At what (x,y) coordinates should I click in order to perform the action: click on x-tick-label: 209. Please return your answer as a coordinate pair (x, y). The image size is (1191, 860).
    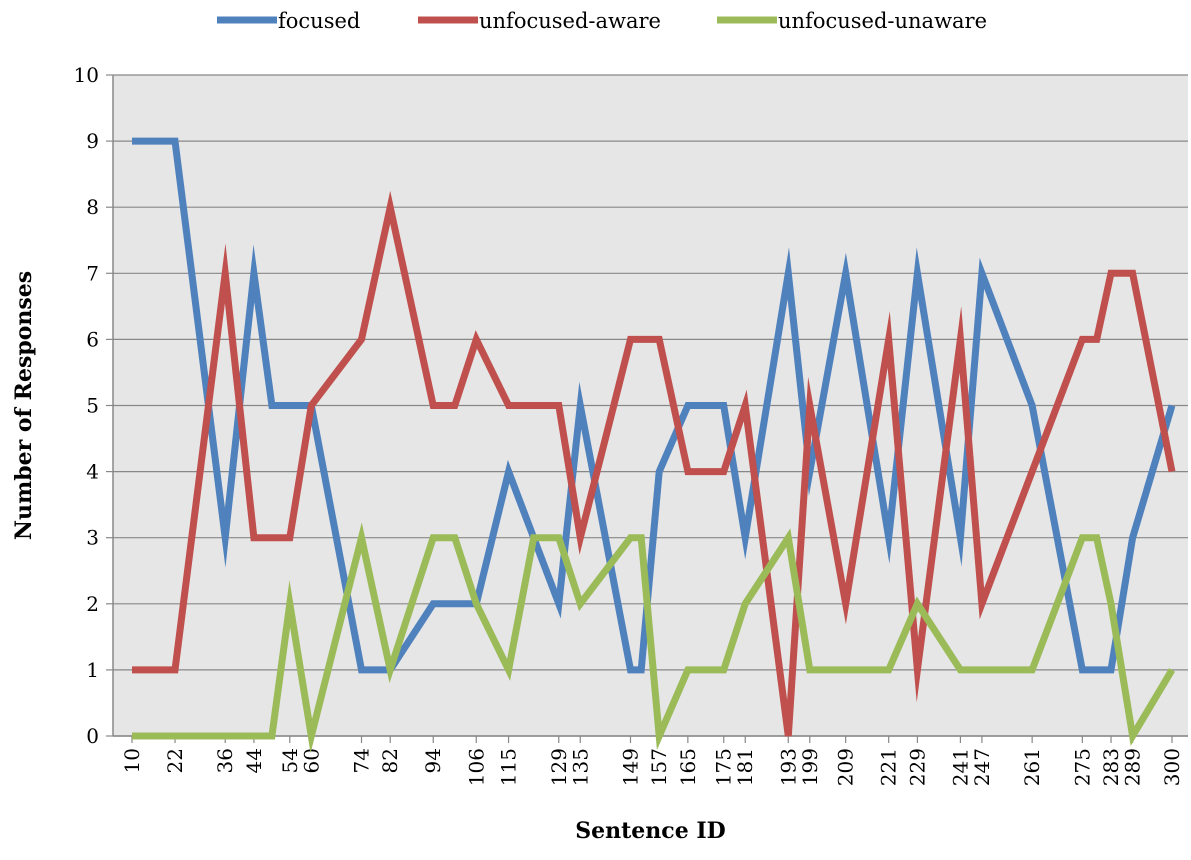
    Looking at the image, I should click on (846, 767).